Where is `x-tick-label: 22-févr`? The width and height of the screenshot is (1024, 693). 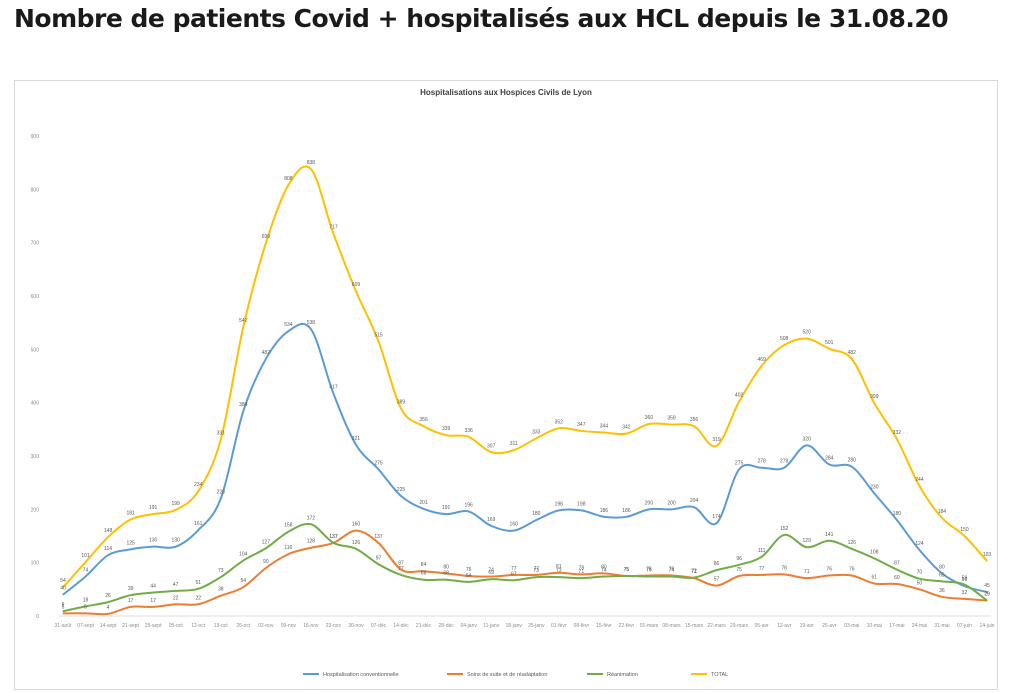 x-tick-label: 22-févr is located at coordinates (627, 626).